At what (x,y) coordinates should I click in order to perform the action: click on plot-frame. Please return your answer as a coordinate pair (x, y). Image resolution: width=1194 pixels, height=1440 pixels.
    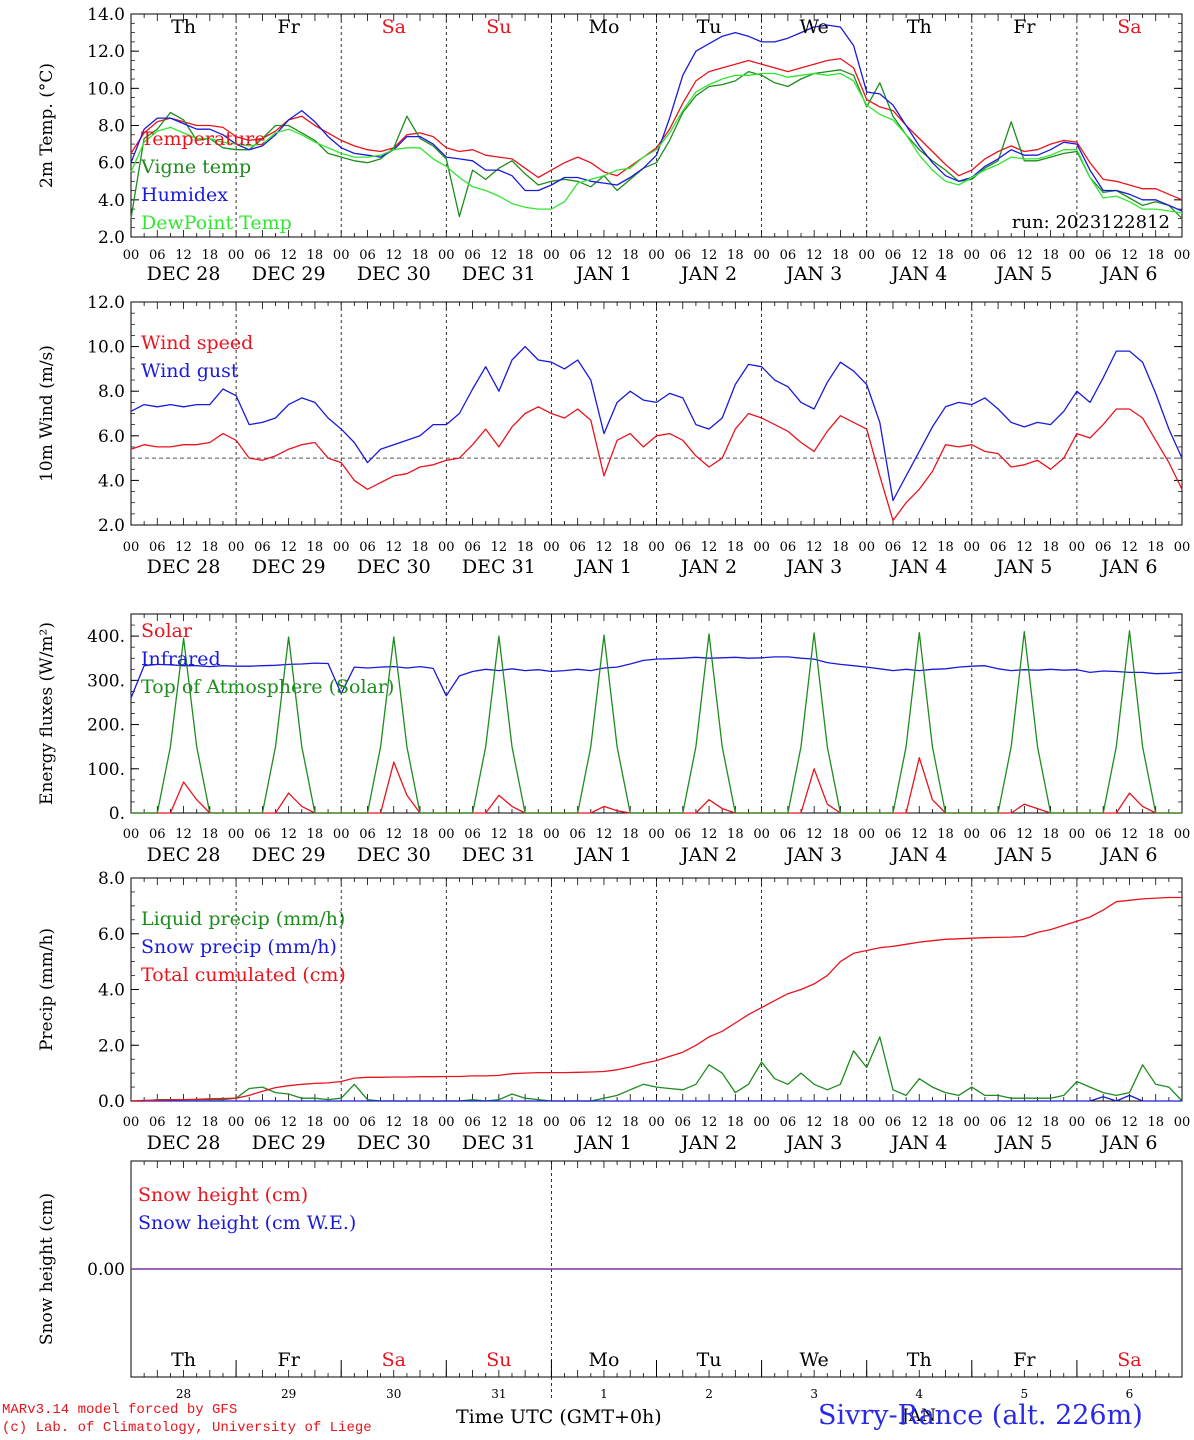
    Looking at the image, I should click on (656, 413).